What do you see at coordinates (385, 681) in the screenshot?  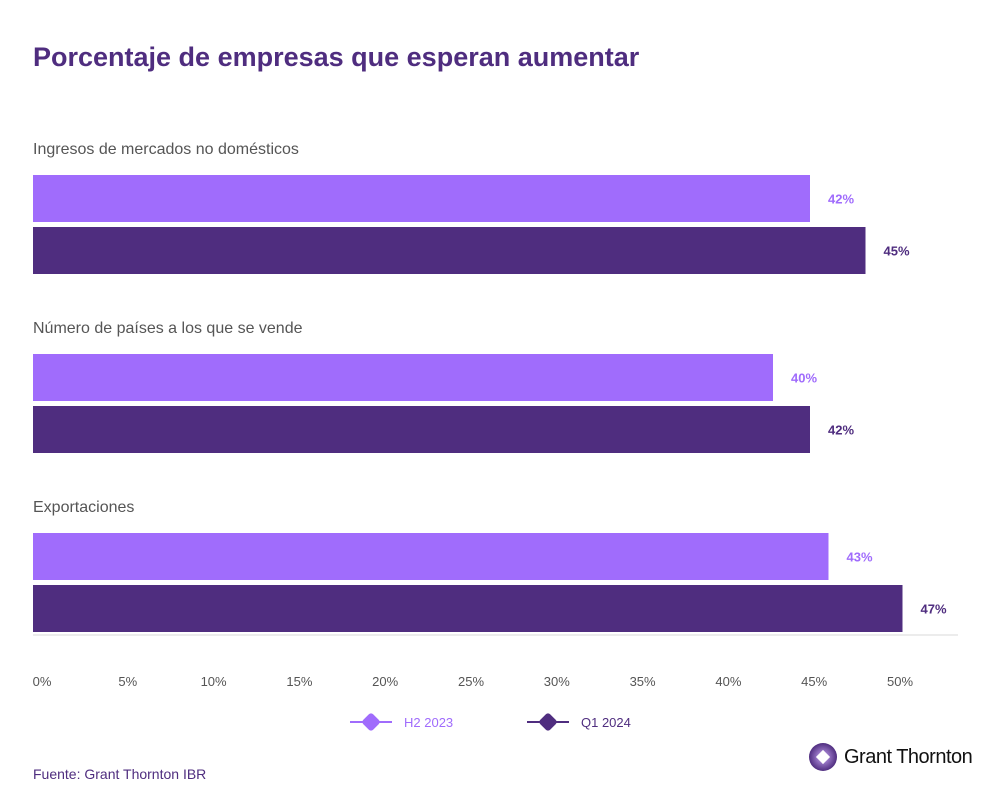 I see `x-tick-label: 20%` at bounding box center [385, 681].